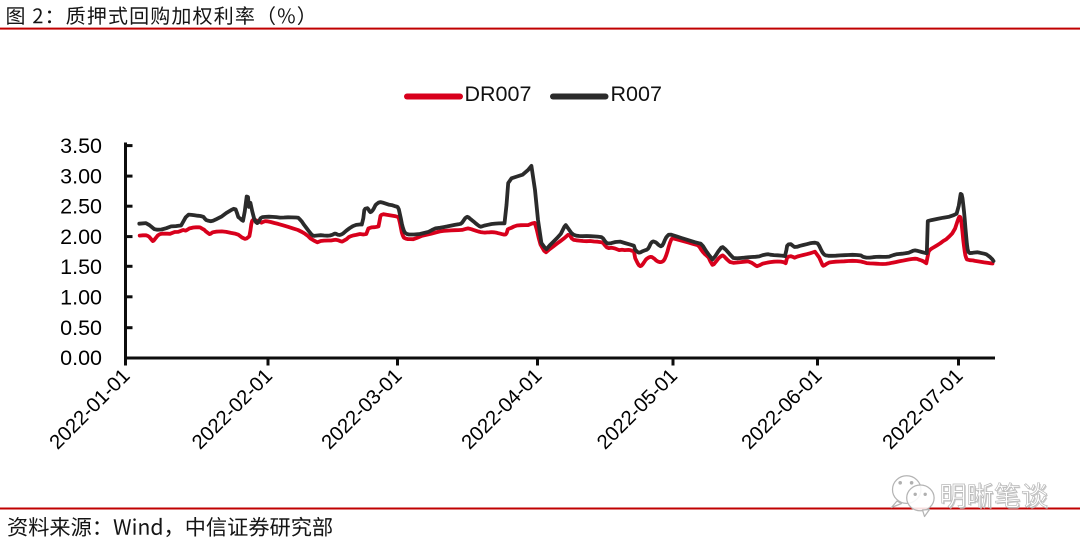  Describe the element at coordinates (81, 237) in the screenshot. I see `svg-text: 2.00` at that location.